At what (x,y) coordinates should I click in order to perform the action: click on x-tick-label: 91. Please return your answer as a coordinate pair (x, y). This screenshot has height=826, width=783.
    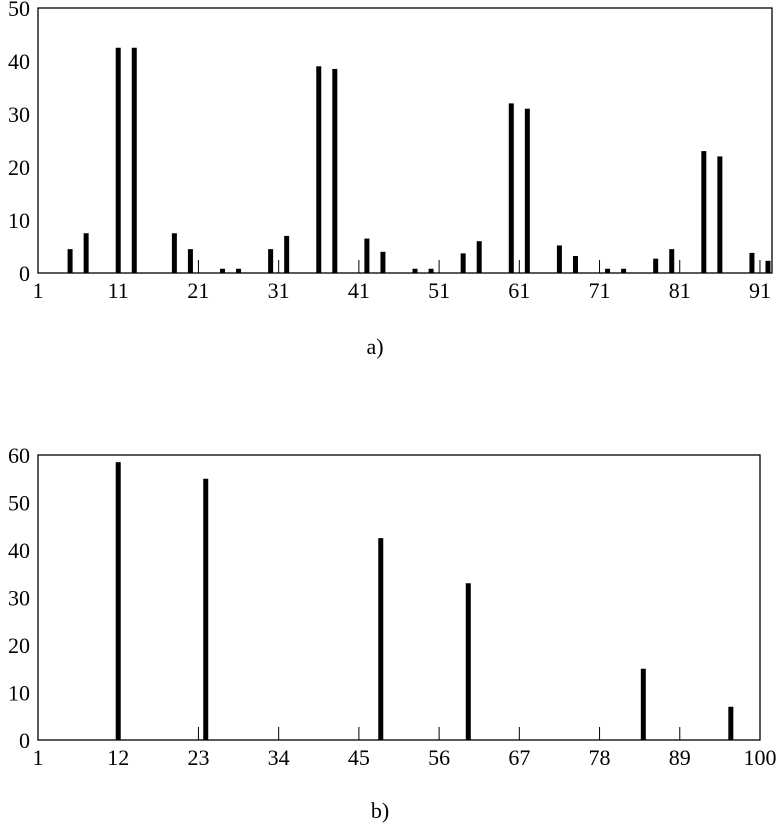
    Looking at the image, I should click on (760, 290).